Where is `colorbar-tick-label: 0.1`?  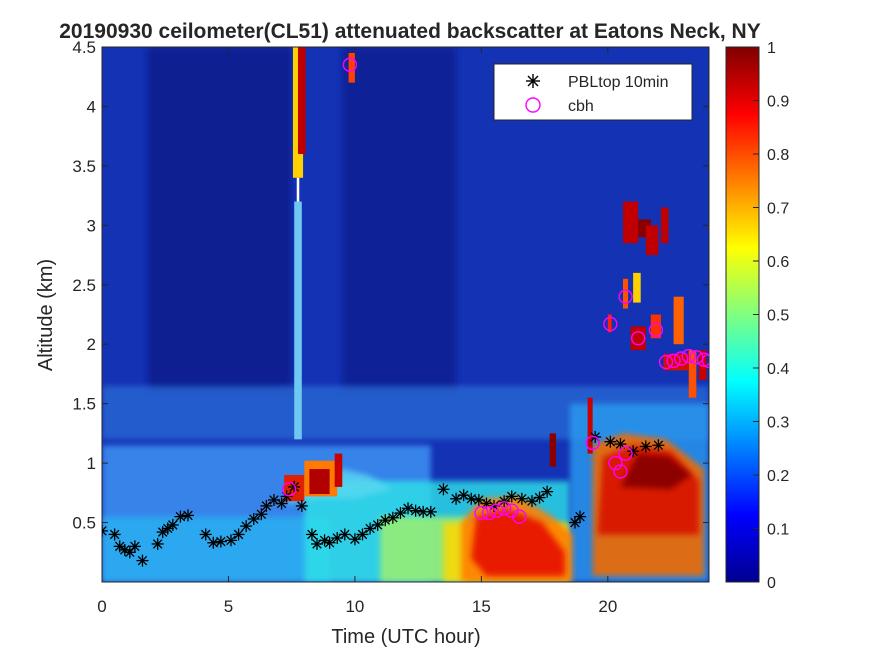
colorbar-tick-label: 0.1 is located at coordinates (778, 530).